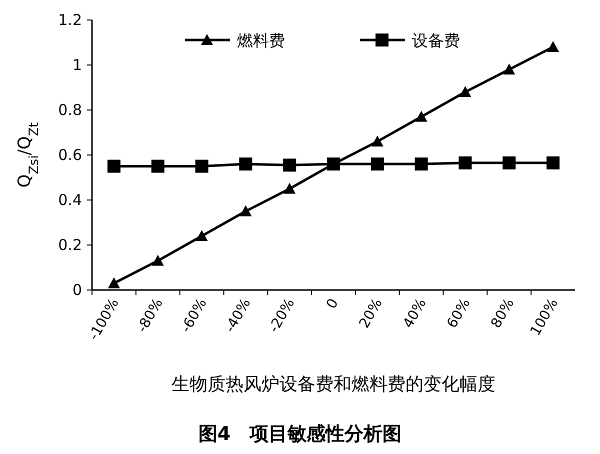 This screenshot has width=600, height=454. What do you see at coordinates (333, 304) in the screenshot?
I see `x-tick-label: 0` at bounding box center [333, 304].